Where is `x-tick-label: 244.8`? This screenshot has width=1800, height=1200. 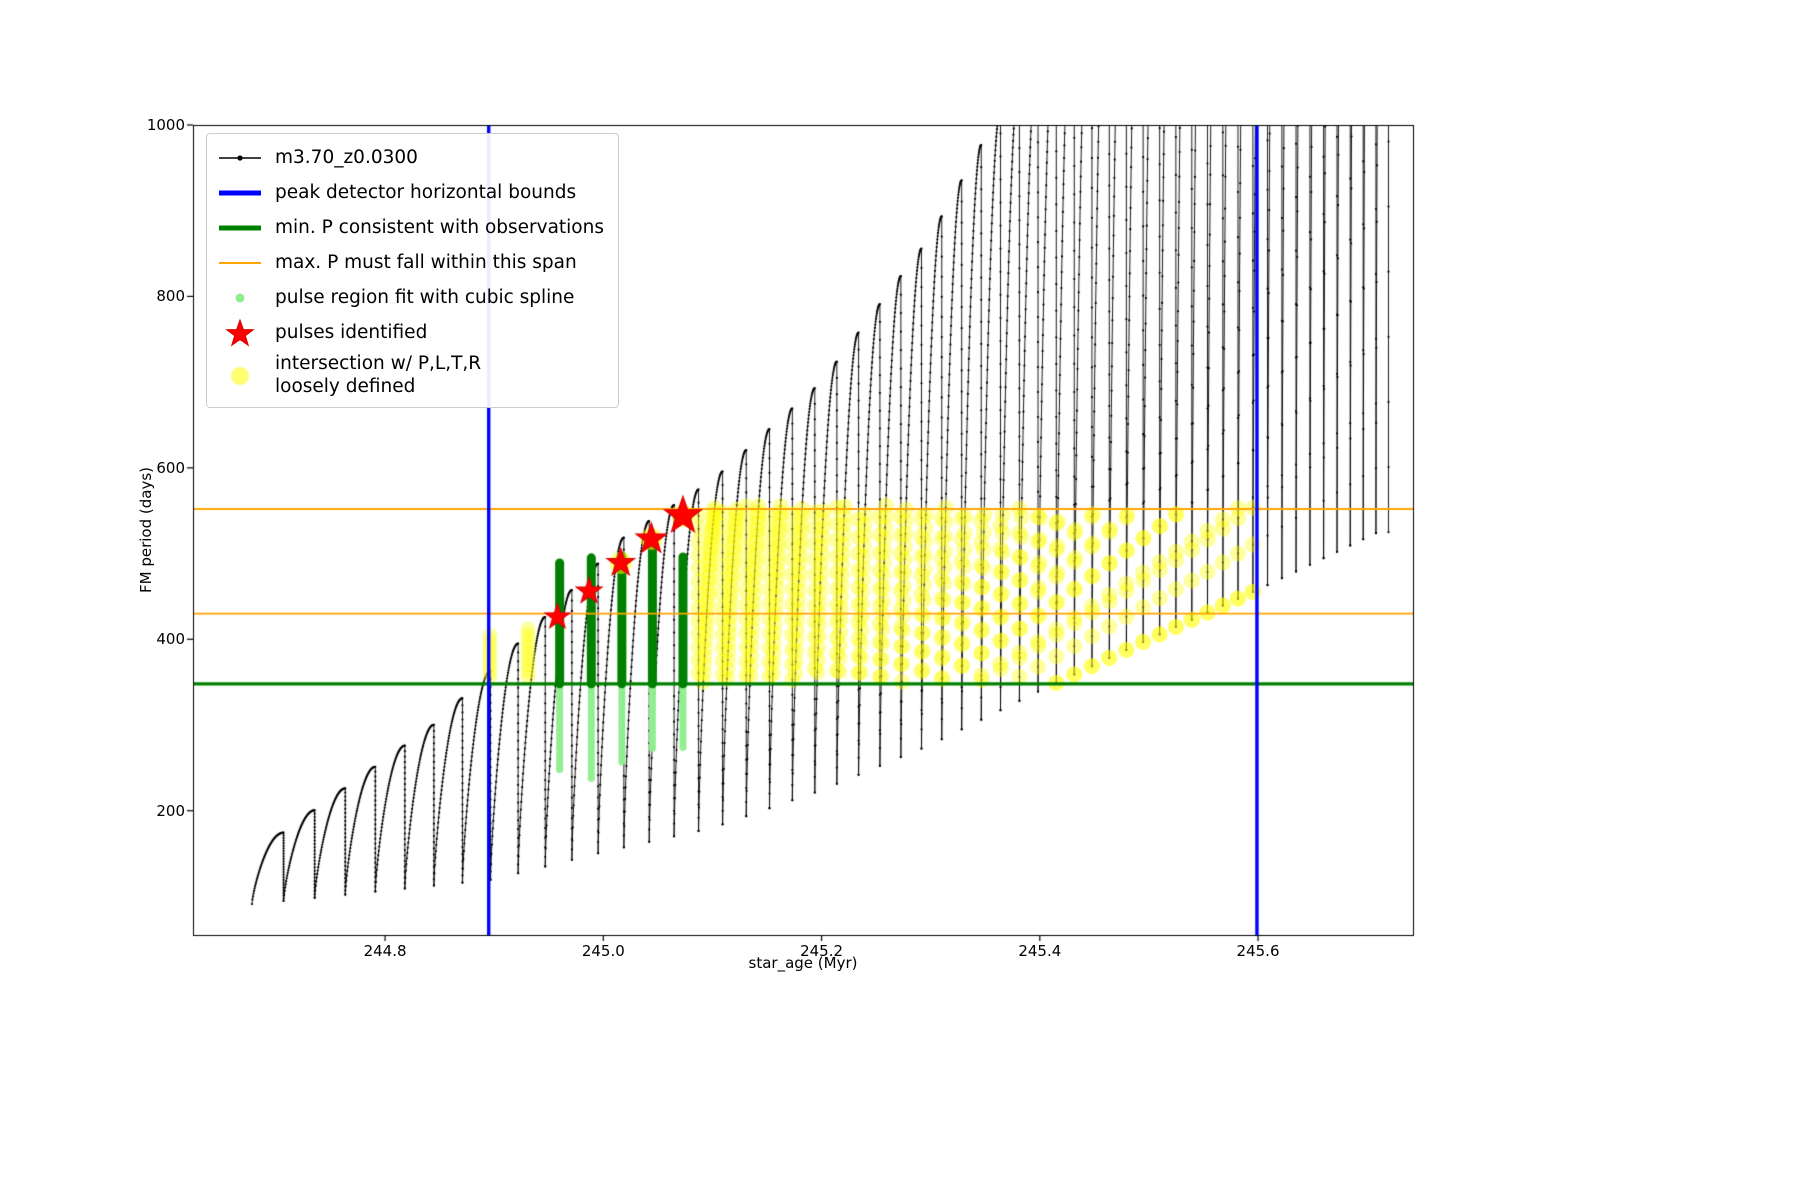 x-tick-label: 244.8 is located at coordinates (385, 951).